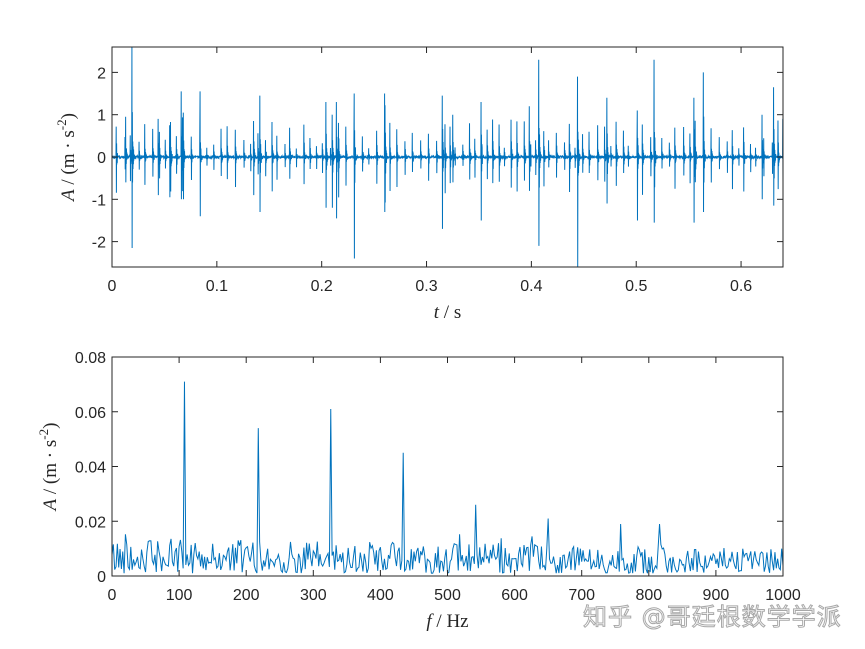 This screenshot has height=649, width=865. Describe the element at coordinates (217, 286) in the screenshot. I see `x-tick-label: 0.1` at that location.